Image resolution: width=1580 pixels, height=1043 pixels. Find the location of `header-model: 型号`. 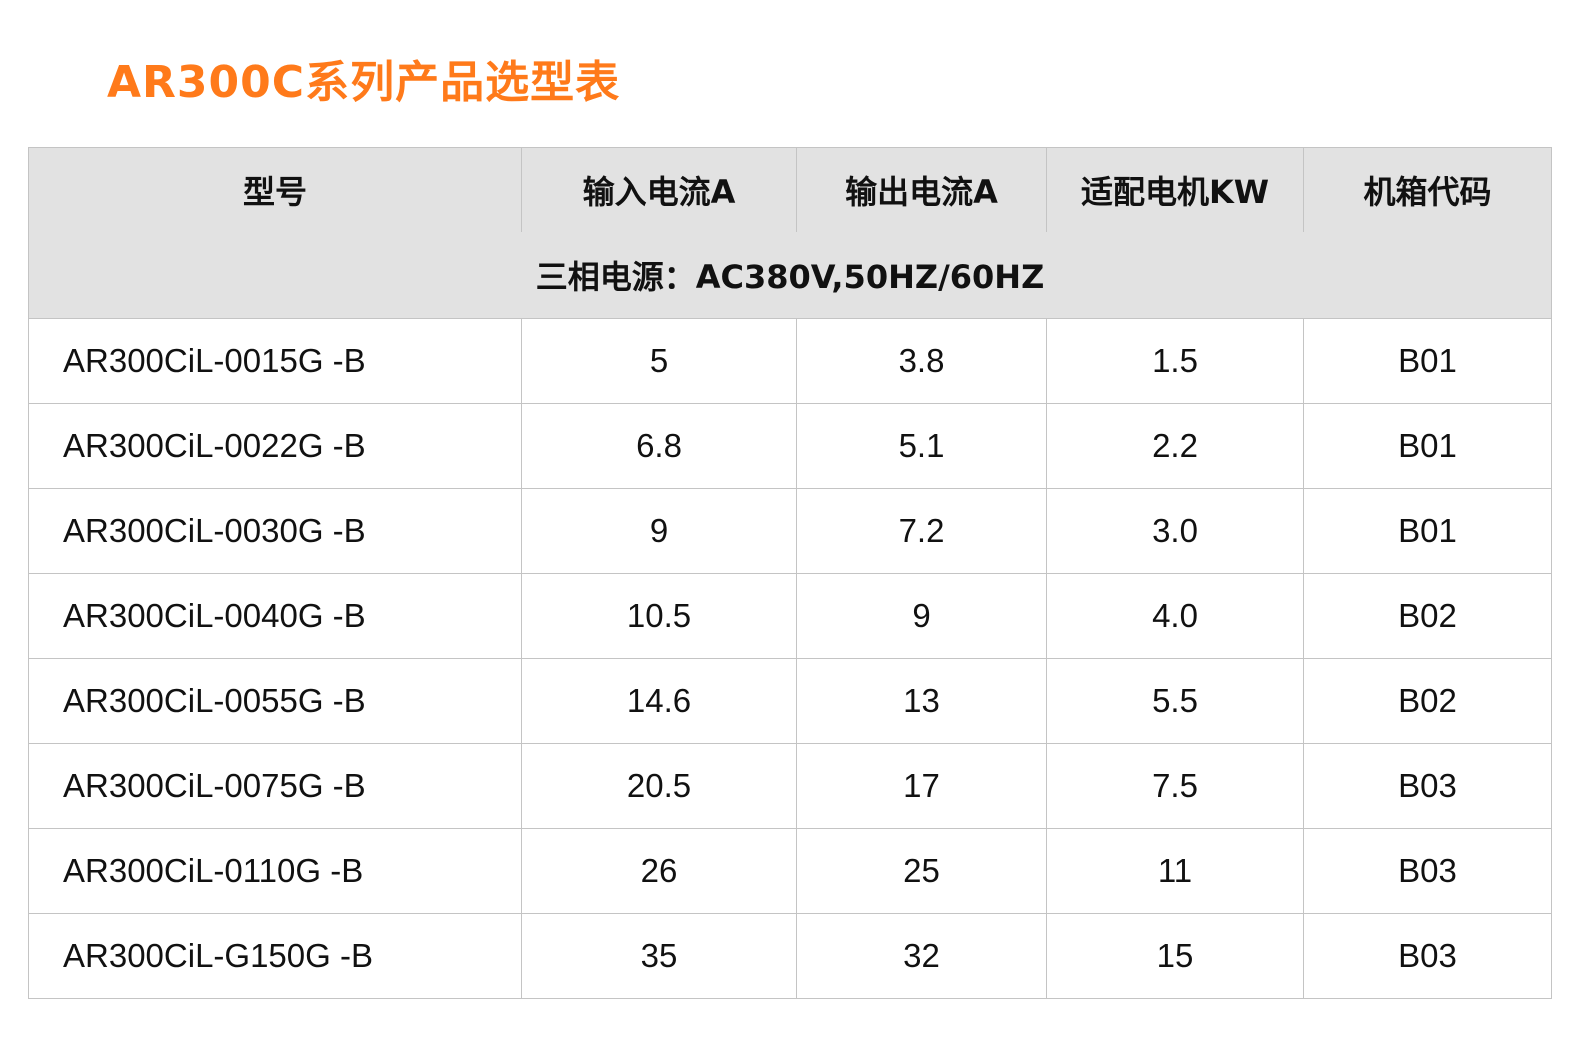

header-model: 型号 is located at coordinates (275, 189).